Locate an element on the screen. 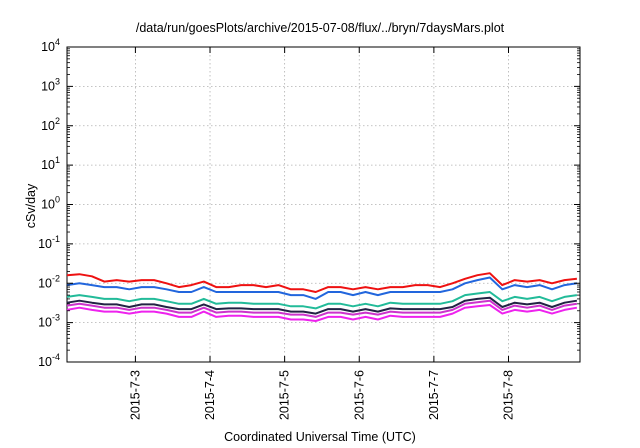 This screenshot has height=448, width=640. x-tick-label: 2015-7-6 is located at coordinates (359, 395).